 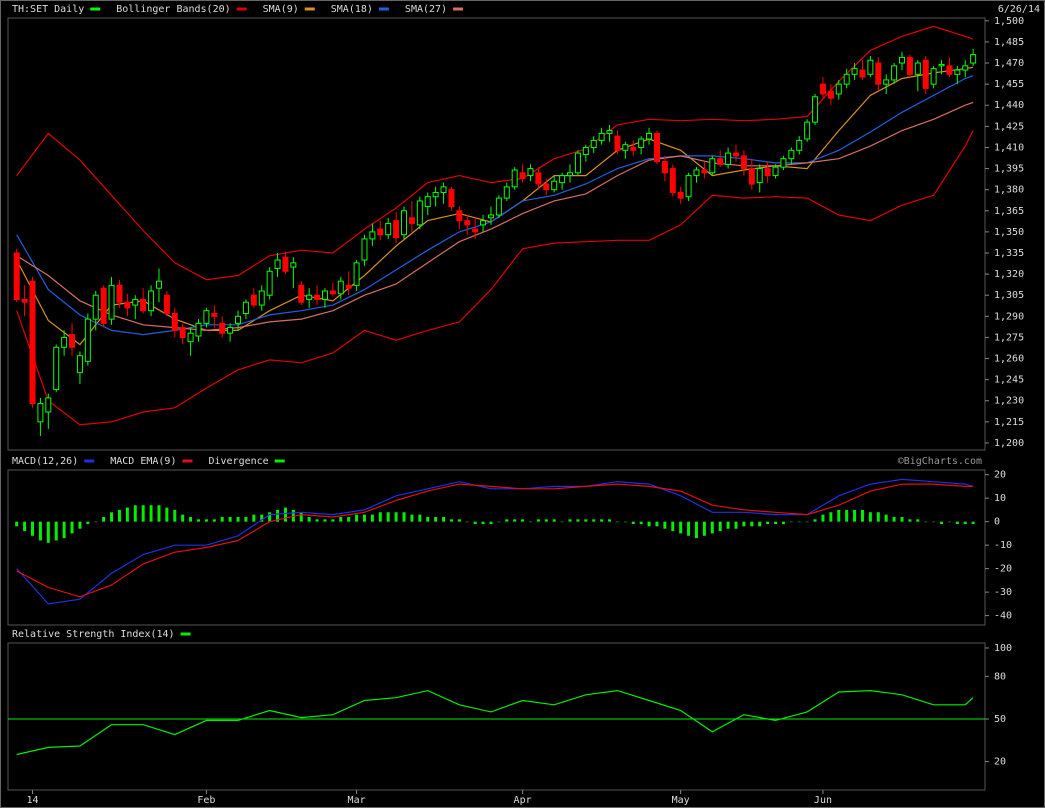 I want to click on y-tick-label: 1,425, so click(x=1009, y=126).